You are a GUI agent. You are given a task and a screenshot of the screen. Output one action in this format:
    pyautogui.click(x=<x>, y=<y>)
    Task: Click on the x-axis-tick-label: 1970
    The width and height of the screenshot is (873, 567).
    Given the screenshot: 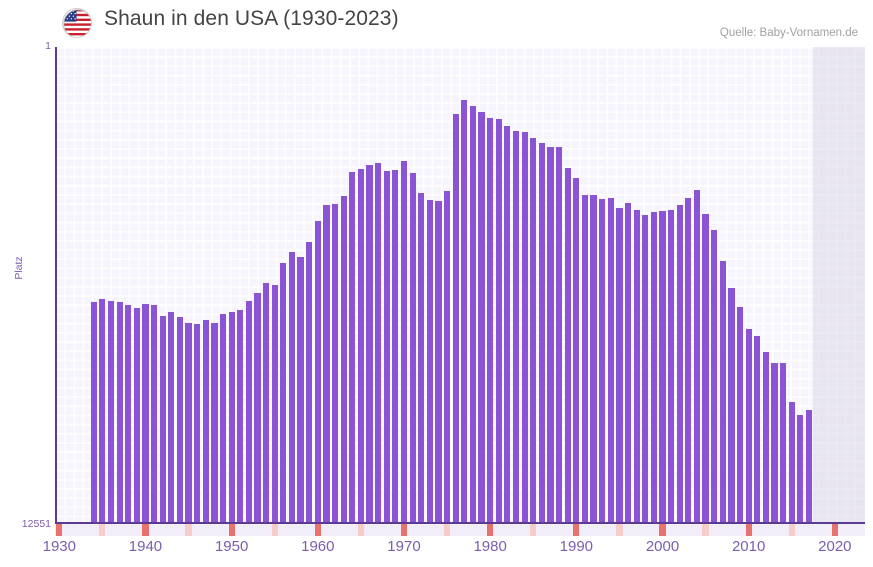 What is the action you would take?
    pyautogui.click(x=404, y=546)
    